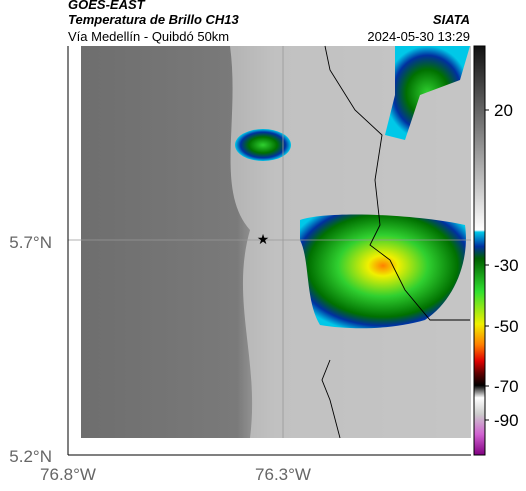 This screenshot has height=491, width=526. I want to click on lat-label: 5.2°N, so click(30, 456).